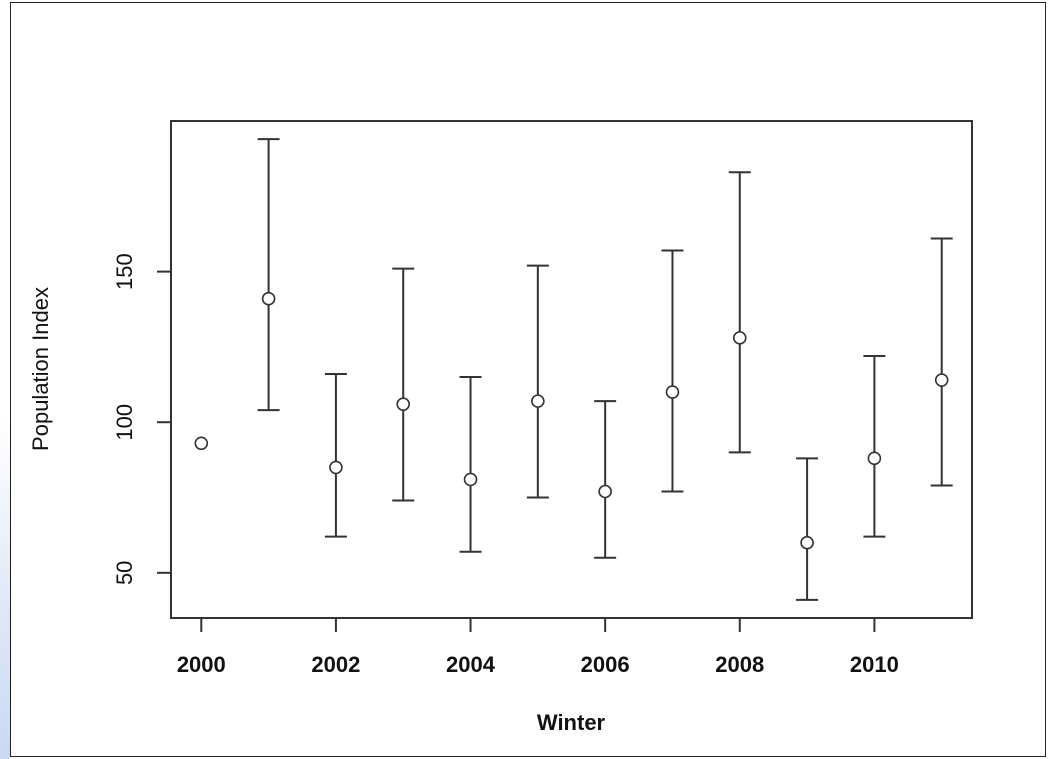 This screenshot has height=759, width=1050. Describe the element at coordinates (141, 419) in the screenshot. I see `y-axis: 50 100 150` at that location.